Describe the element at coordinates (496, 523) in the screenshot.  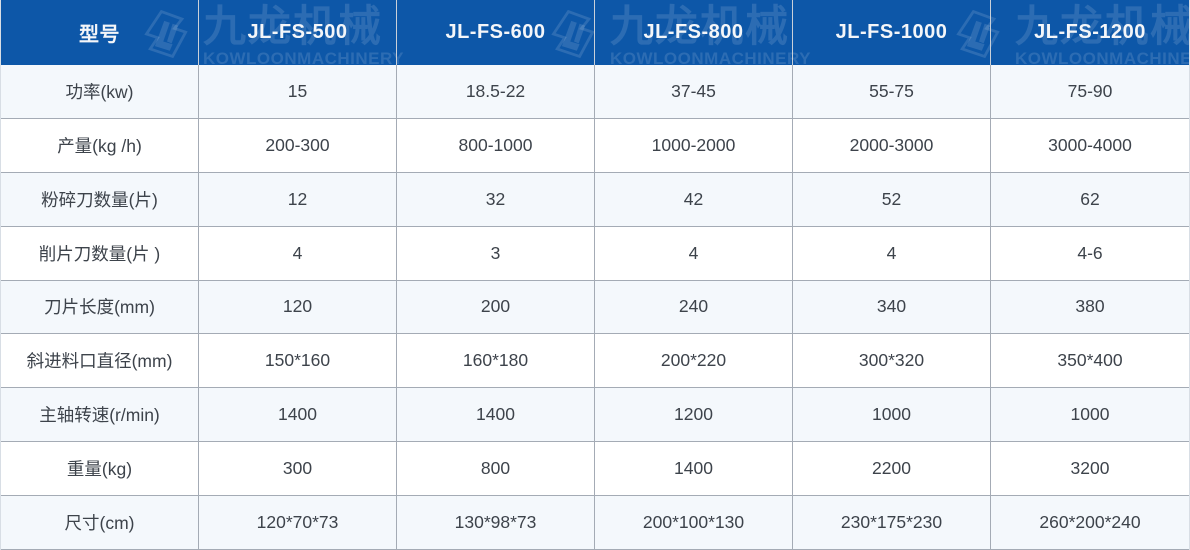
I see `table-cell: 130*98*73` at that location.